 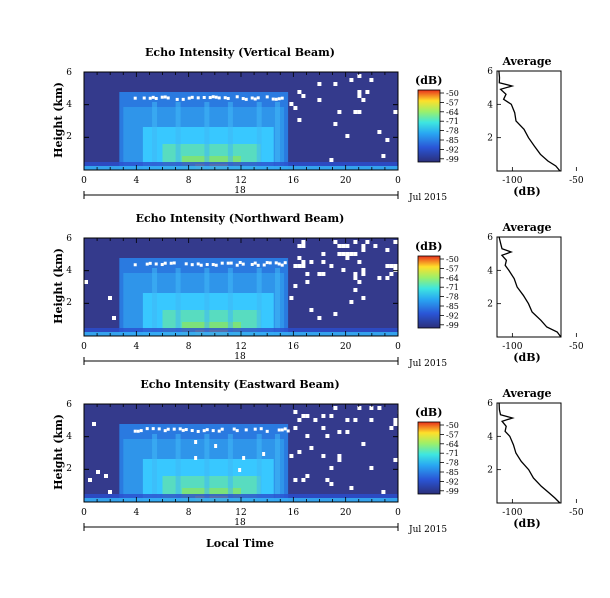 What do you see at coordinates (346, 513) in the screenshot?
I see `x-tick-label: 20` at bounding box center [346, 513].